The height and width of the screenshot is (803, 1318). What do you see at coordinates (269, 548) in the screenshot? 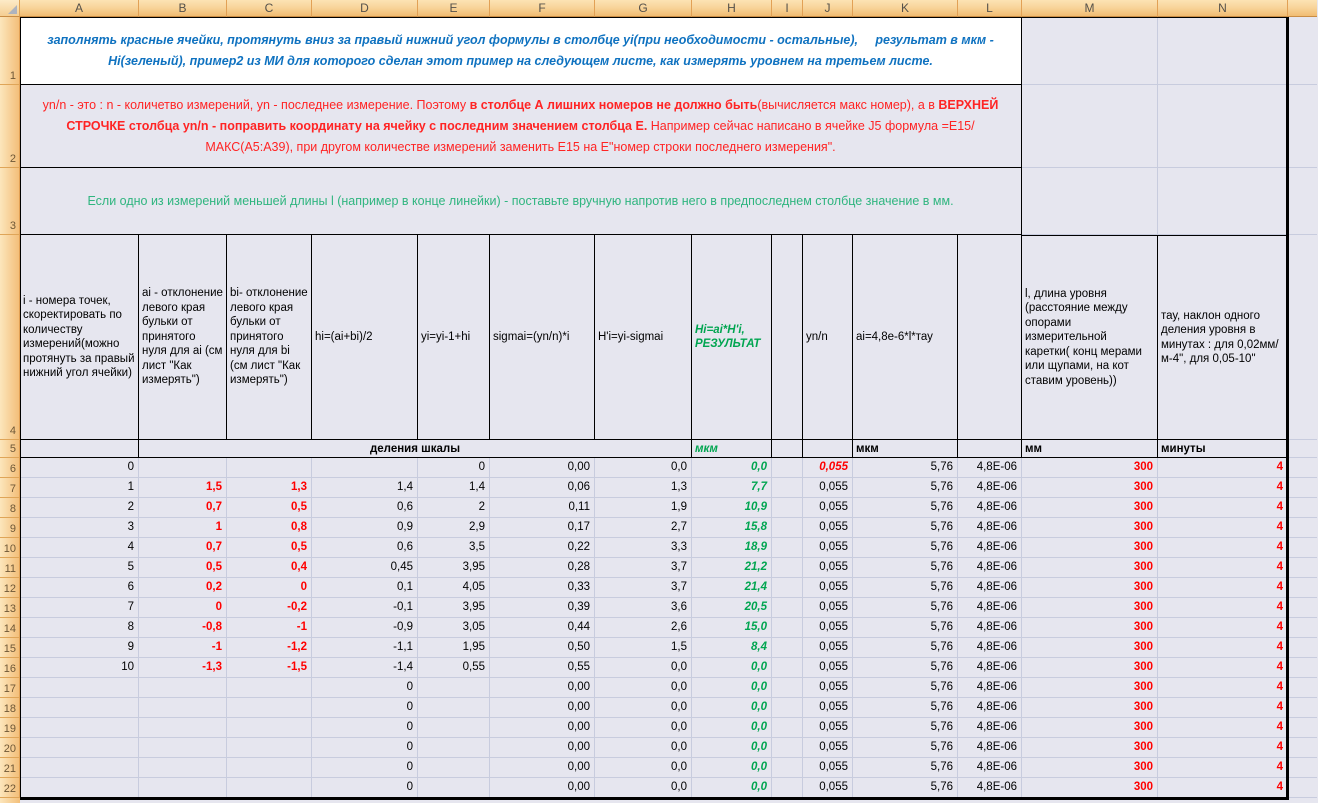
I see `cell-c10: 0,5` at bounding box center [269, 548].